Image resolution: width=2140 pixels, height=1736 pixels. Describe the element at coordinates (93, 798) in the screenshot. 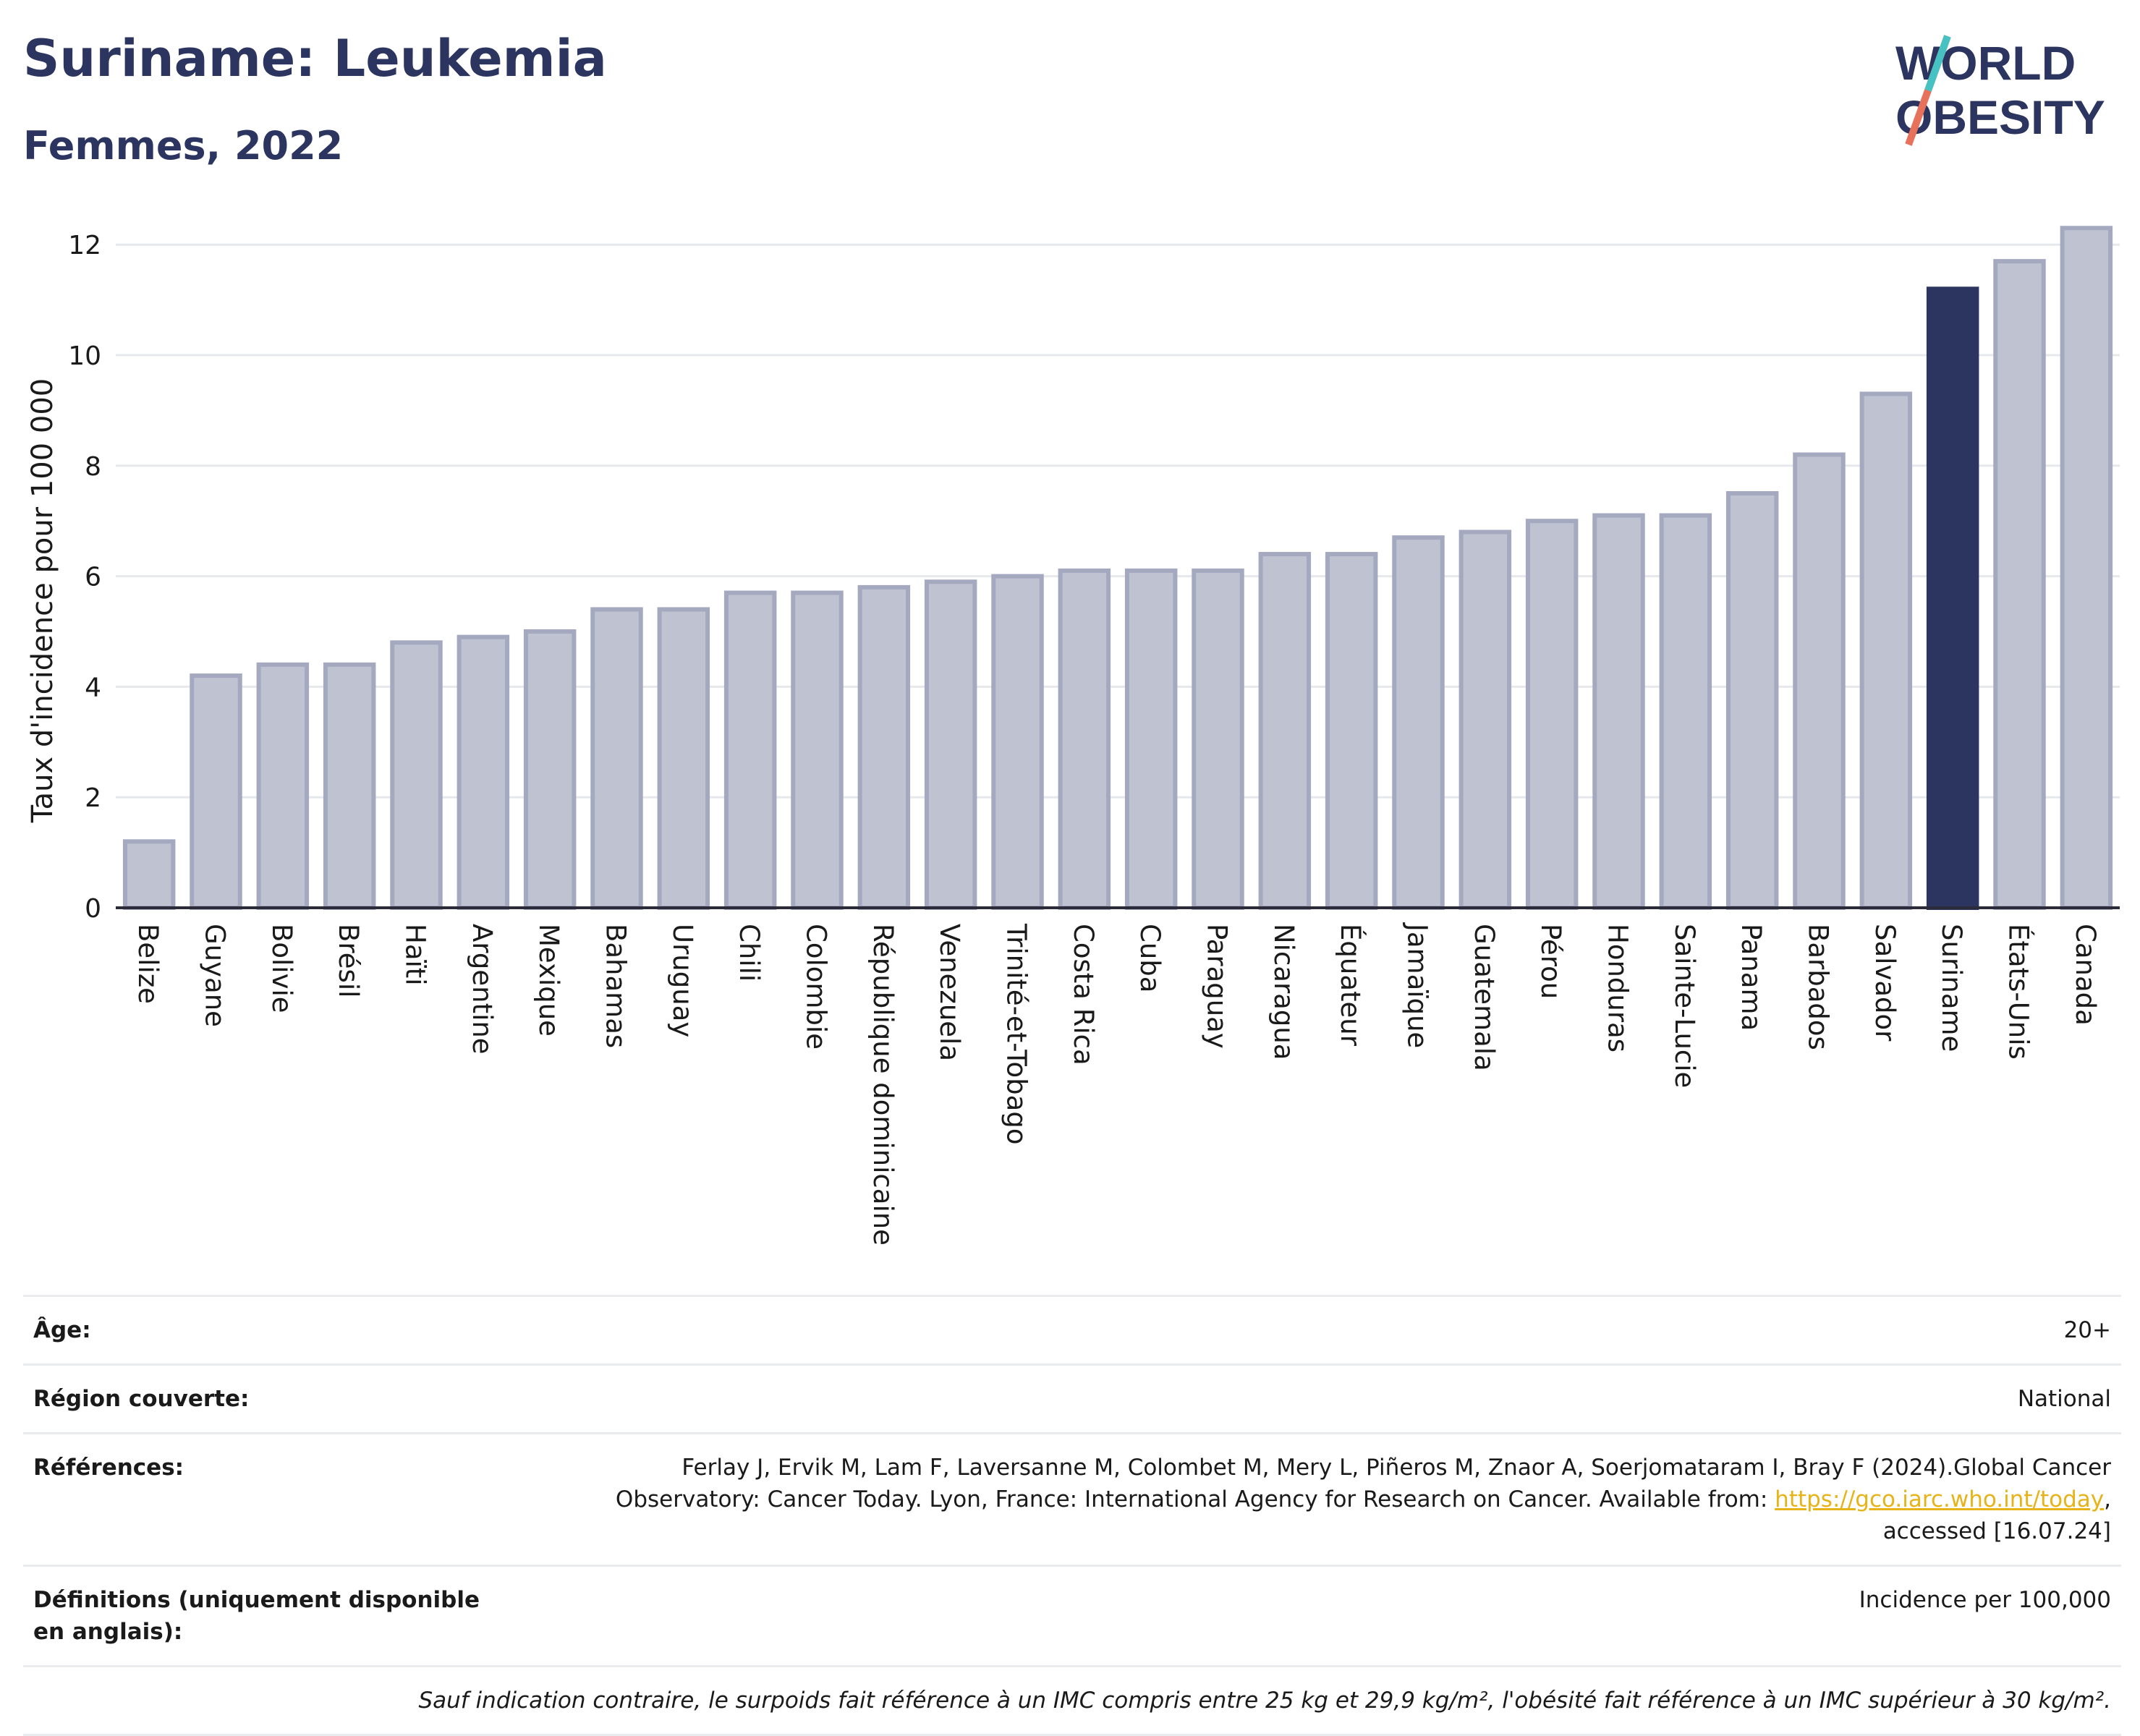

I see `y-tick-label: 2` at that location.